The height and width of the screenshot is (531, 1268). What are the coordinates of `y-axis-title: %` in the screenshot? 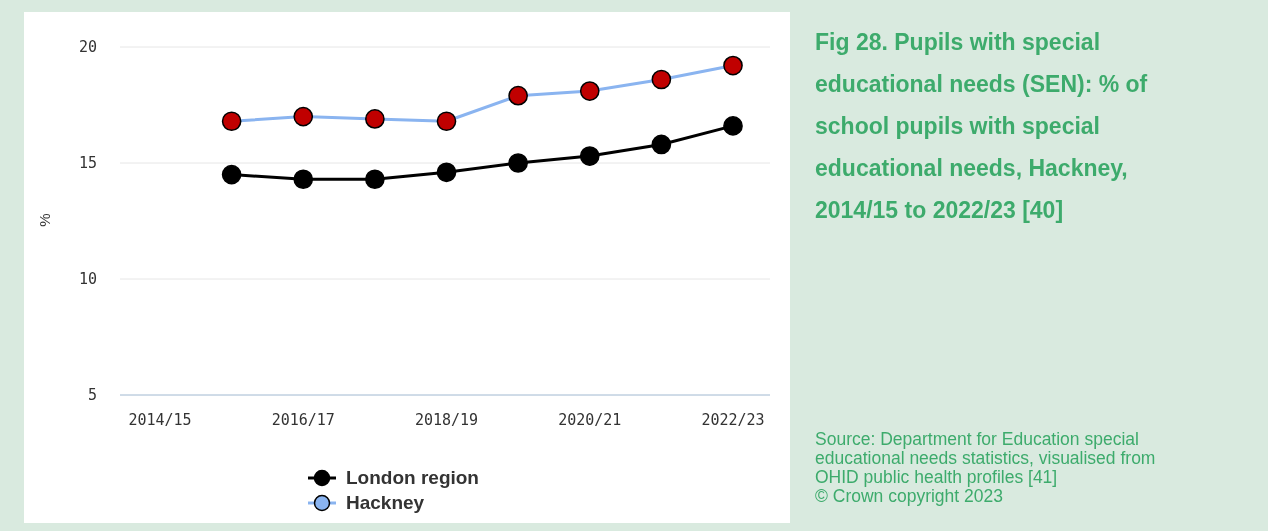 It's located at (44, 220).